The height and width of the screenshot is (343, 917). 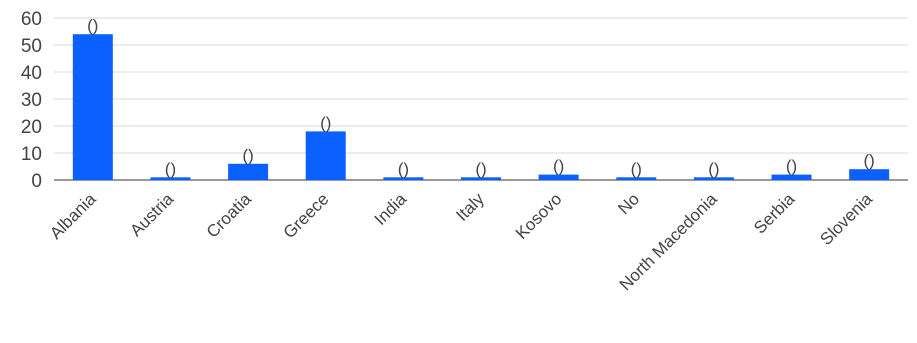 I want to click on bar-kosovo, so click(x=558, y=177).